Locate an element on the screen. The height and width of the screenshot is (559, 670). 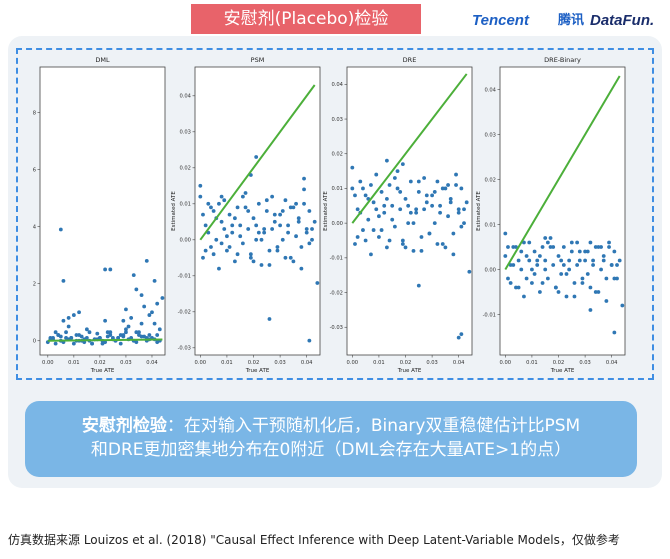
dml-xtick-label: 0.00 is located at coordinates (48, 363).